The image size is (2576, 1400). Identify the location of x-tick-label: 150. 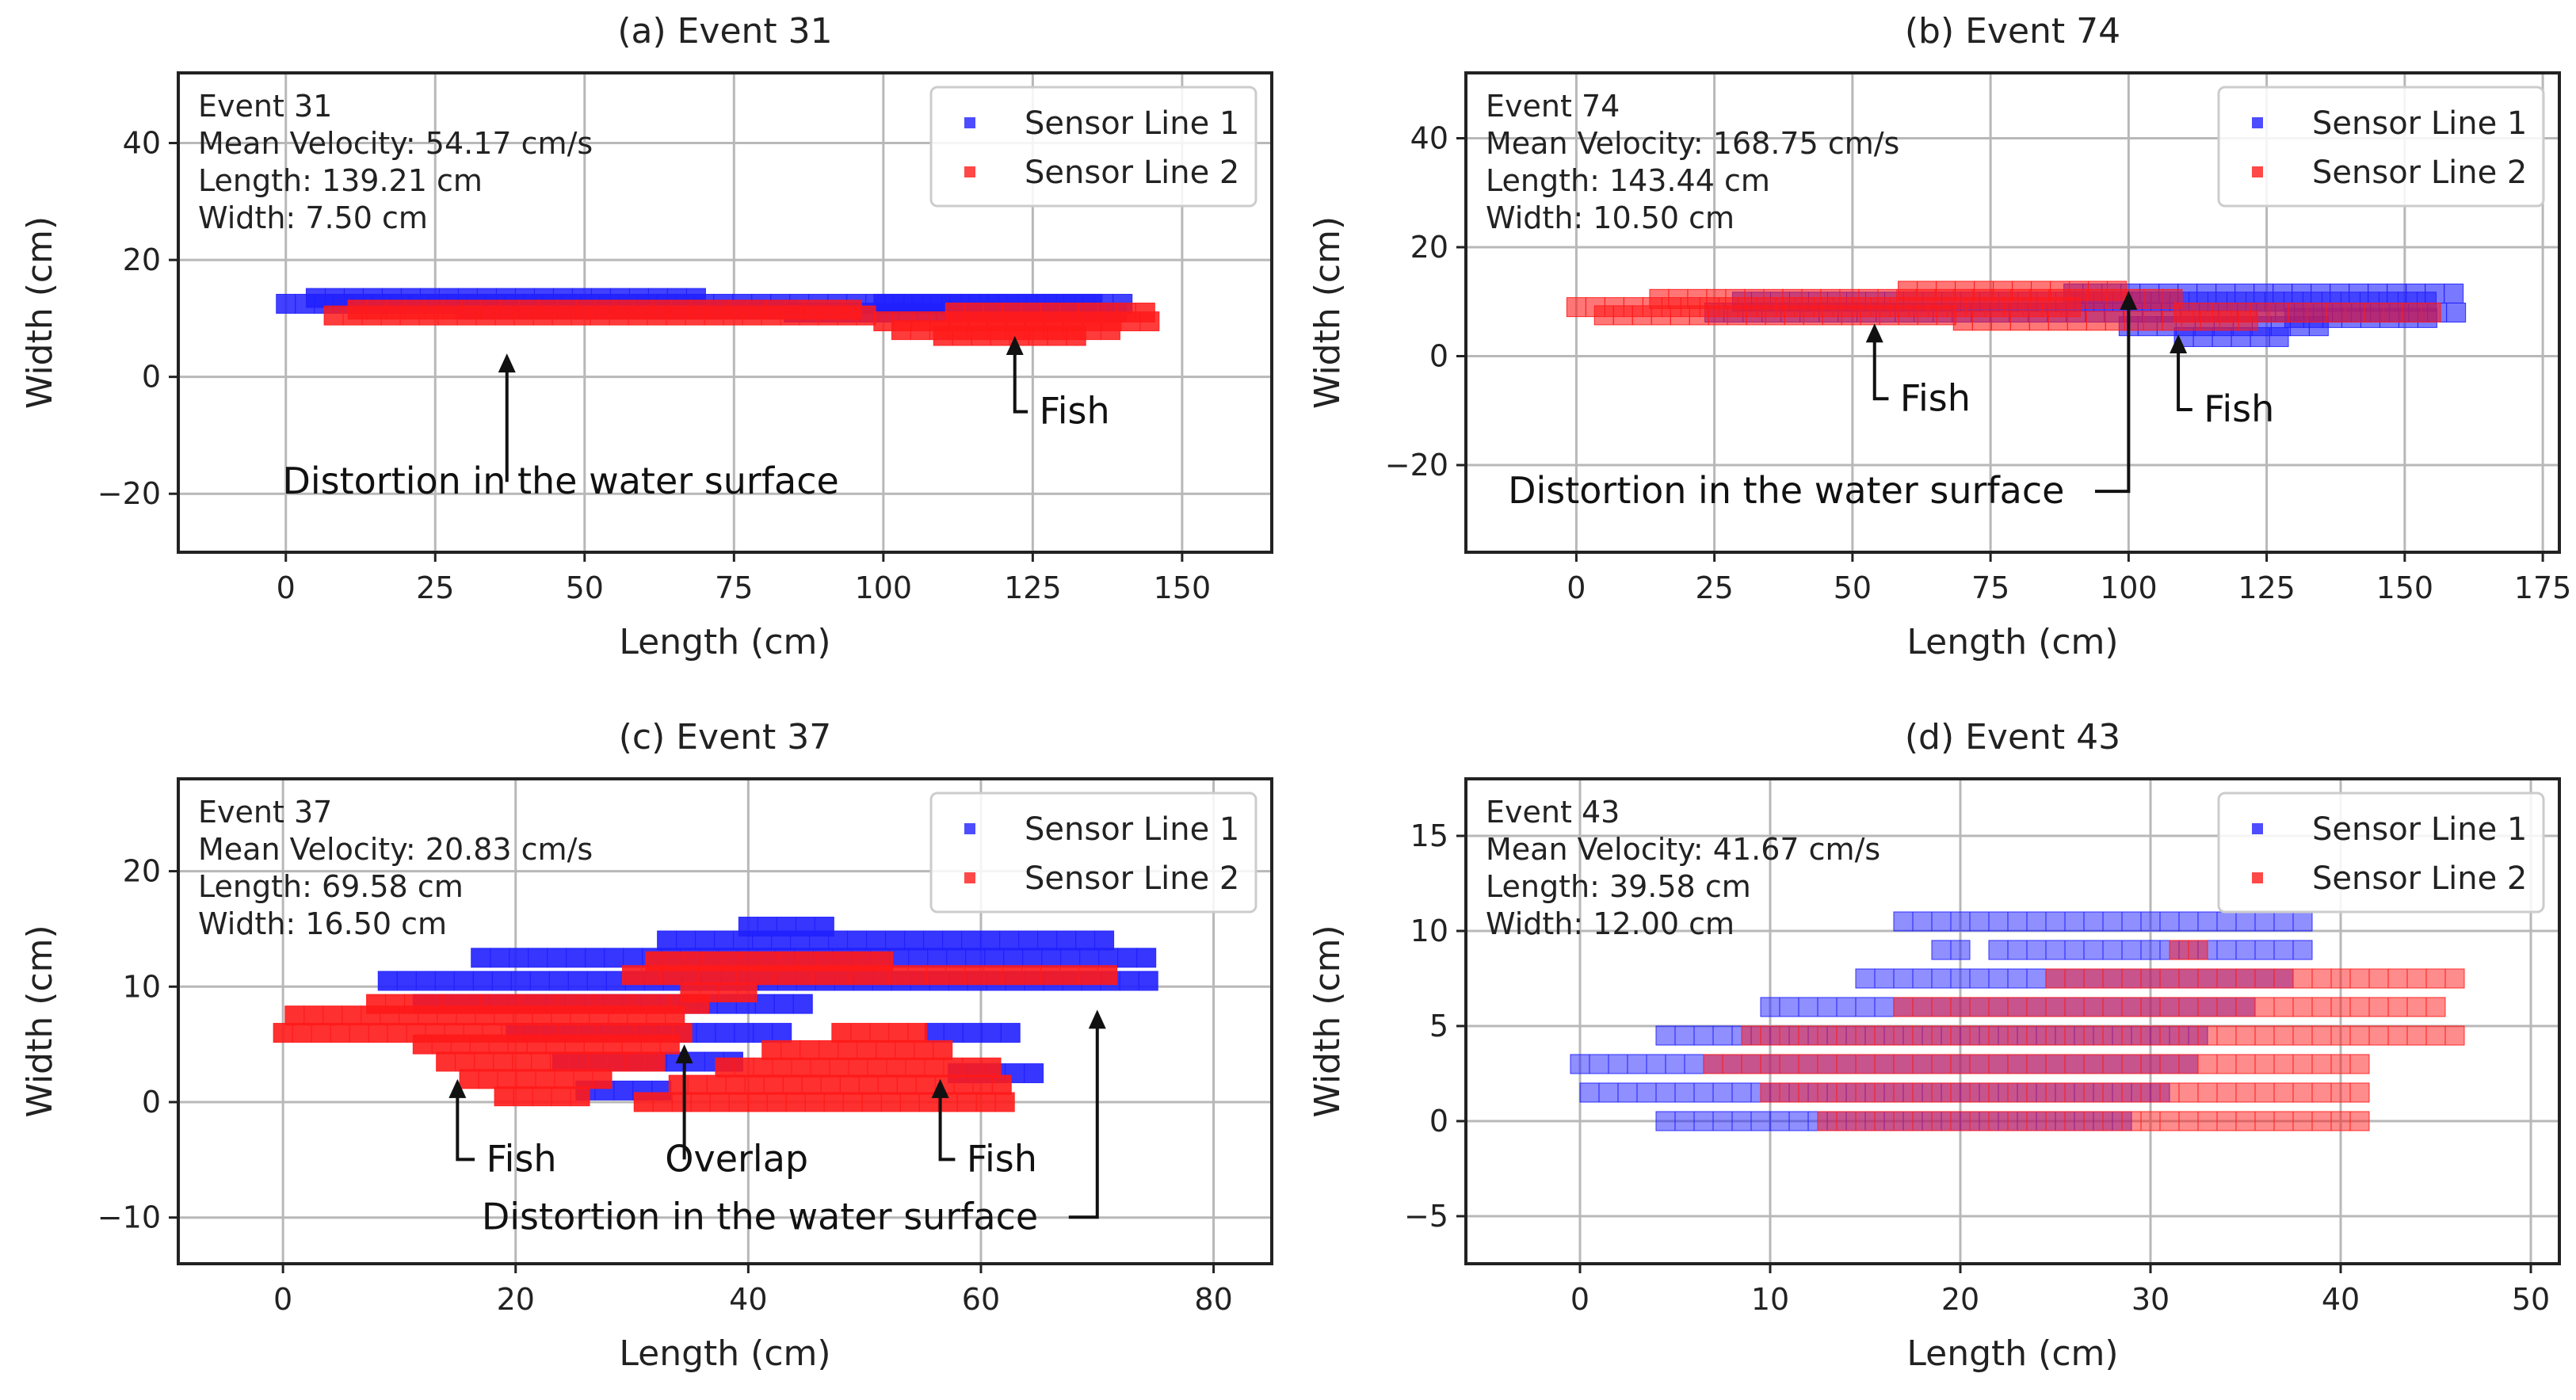
(1183, 588).